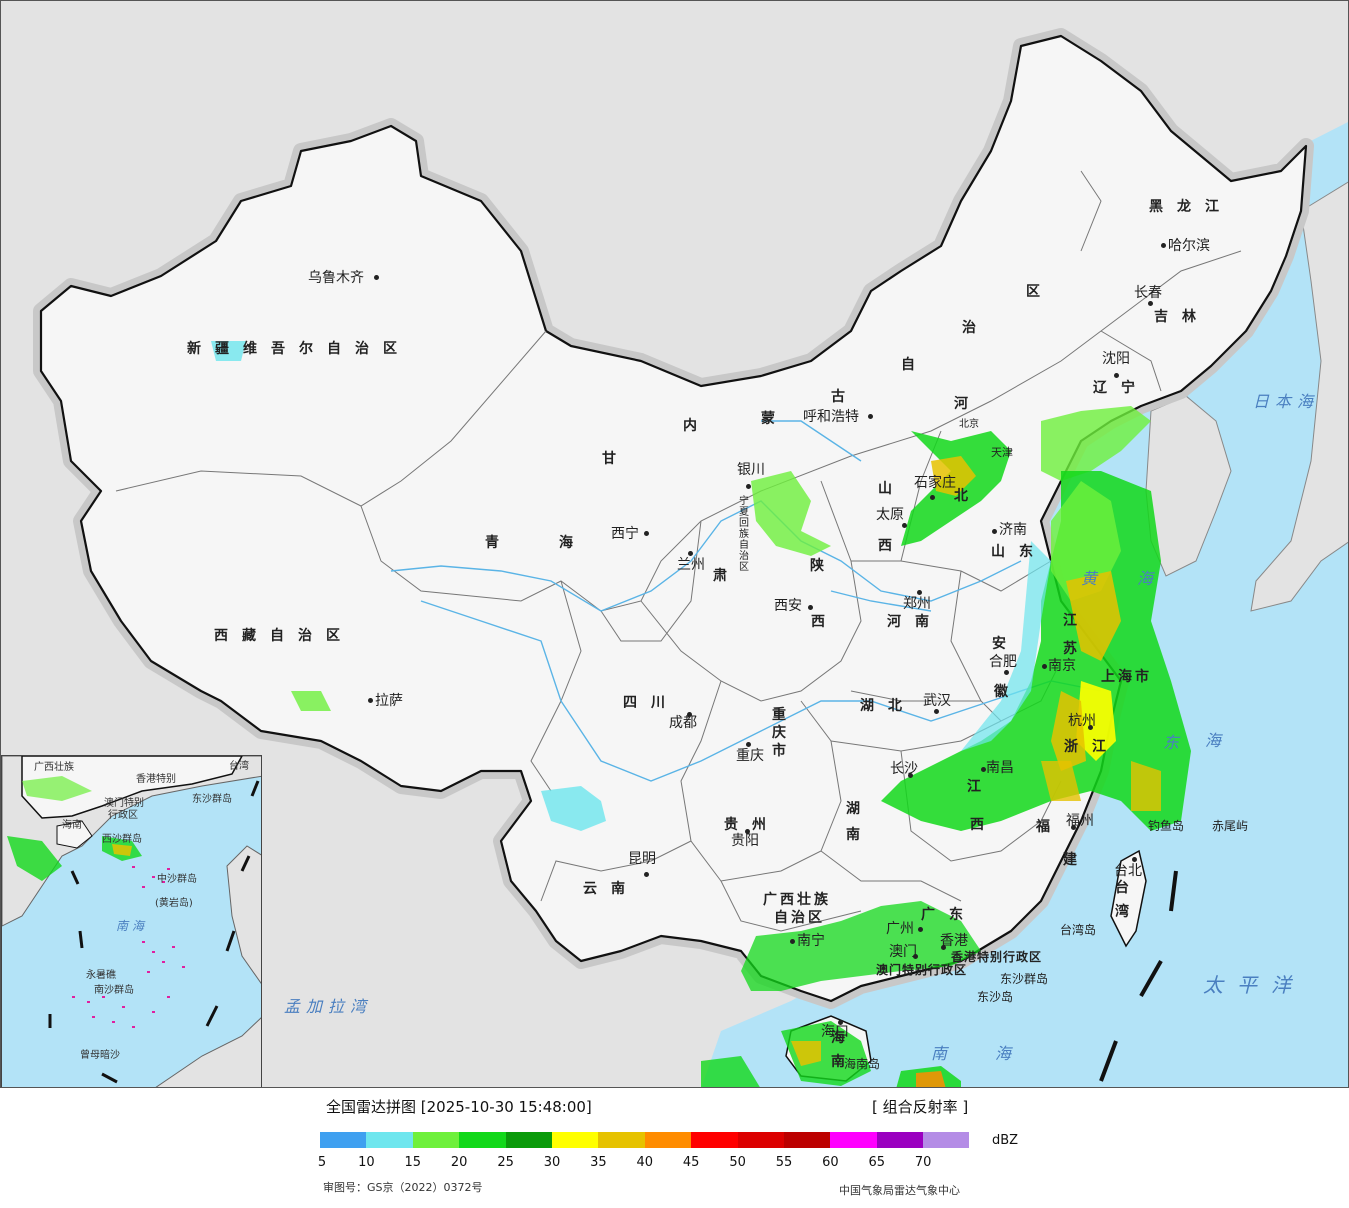 Image resolution: width=1349 pixels, height=1208 pixels. Describe the element at coordinates (299, 349) in the screenshot. I see `label-xinjiang: 新疆维吾尔自治区` at that location.